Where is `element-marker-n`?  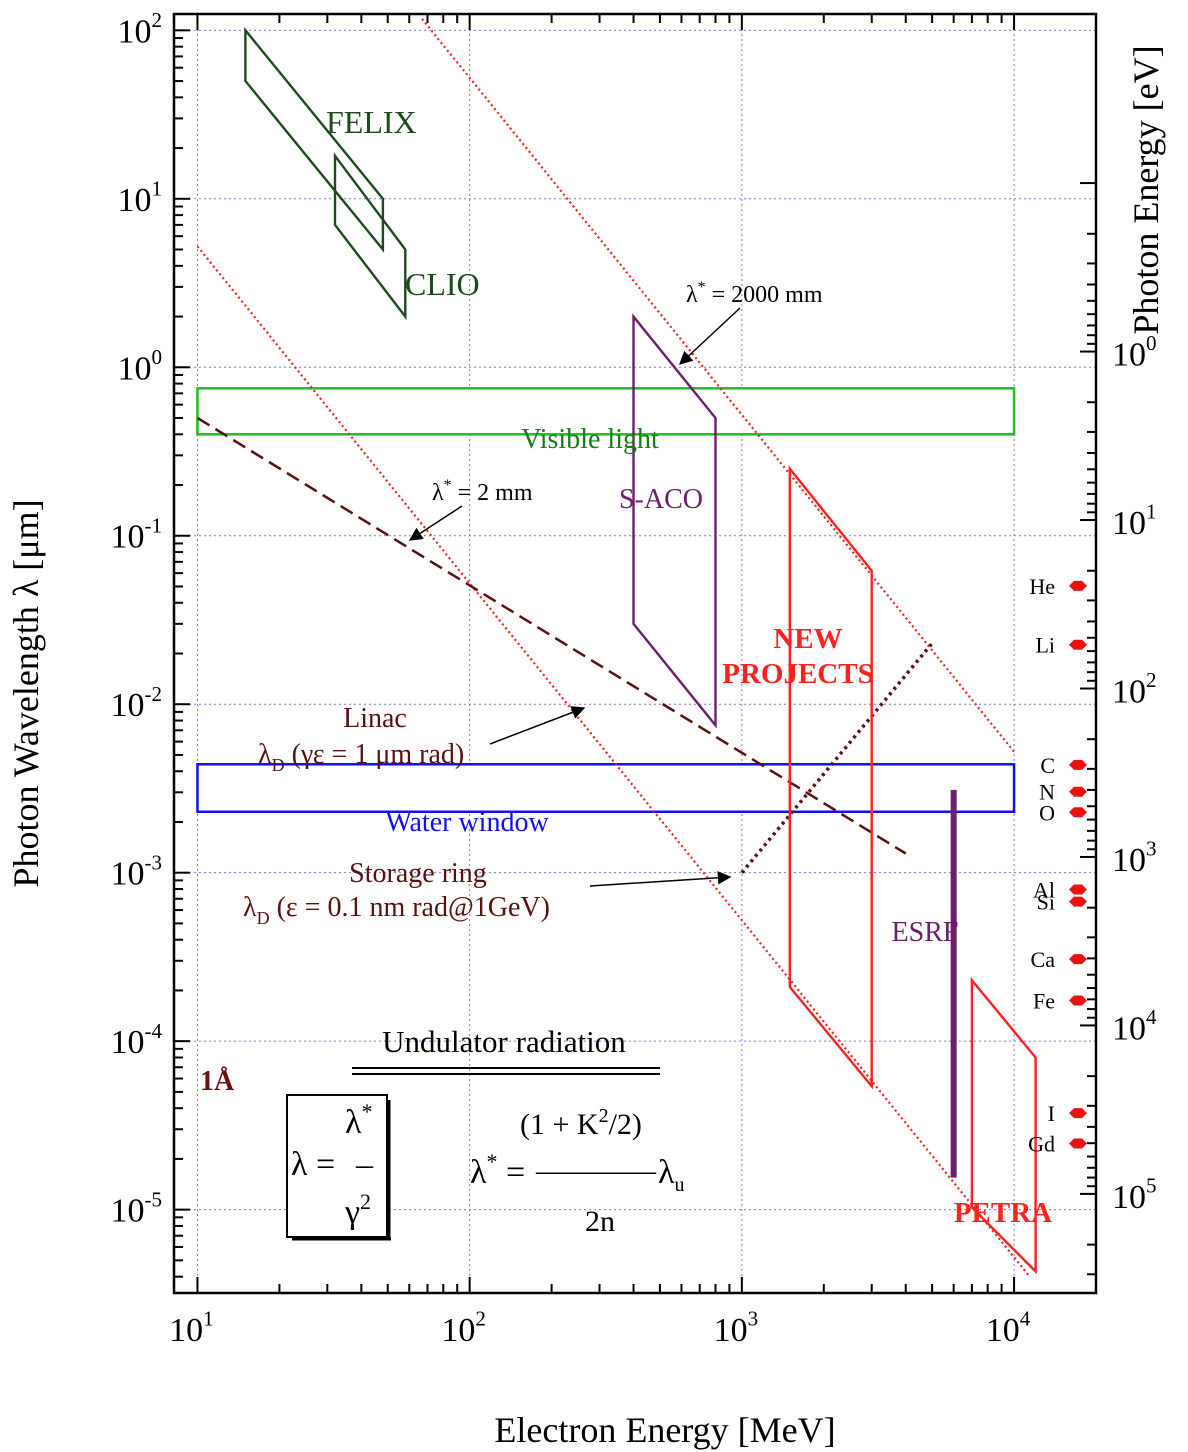 element-marker-n is located at coordinates (1078, 791).